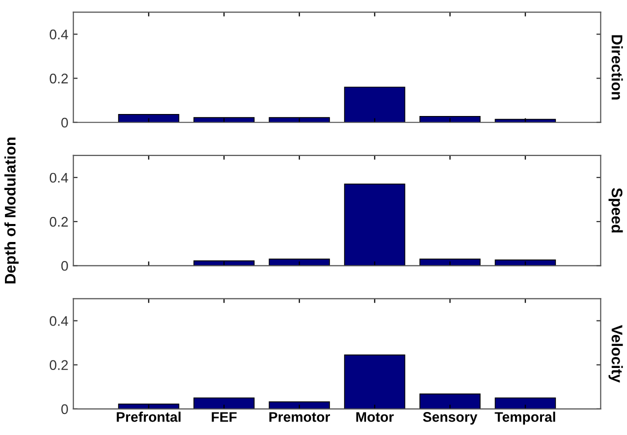  Describe the element at coordinates (450, 418) in the screenshot. I see `x-tick-label: Sensory` at that location.